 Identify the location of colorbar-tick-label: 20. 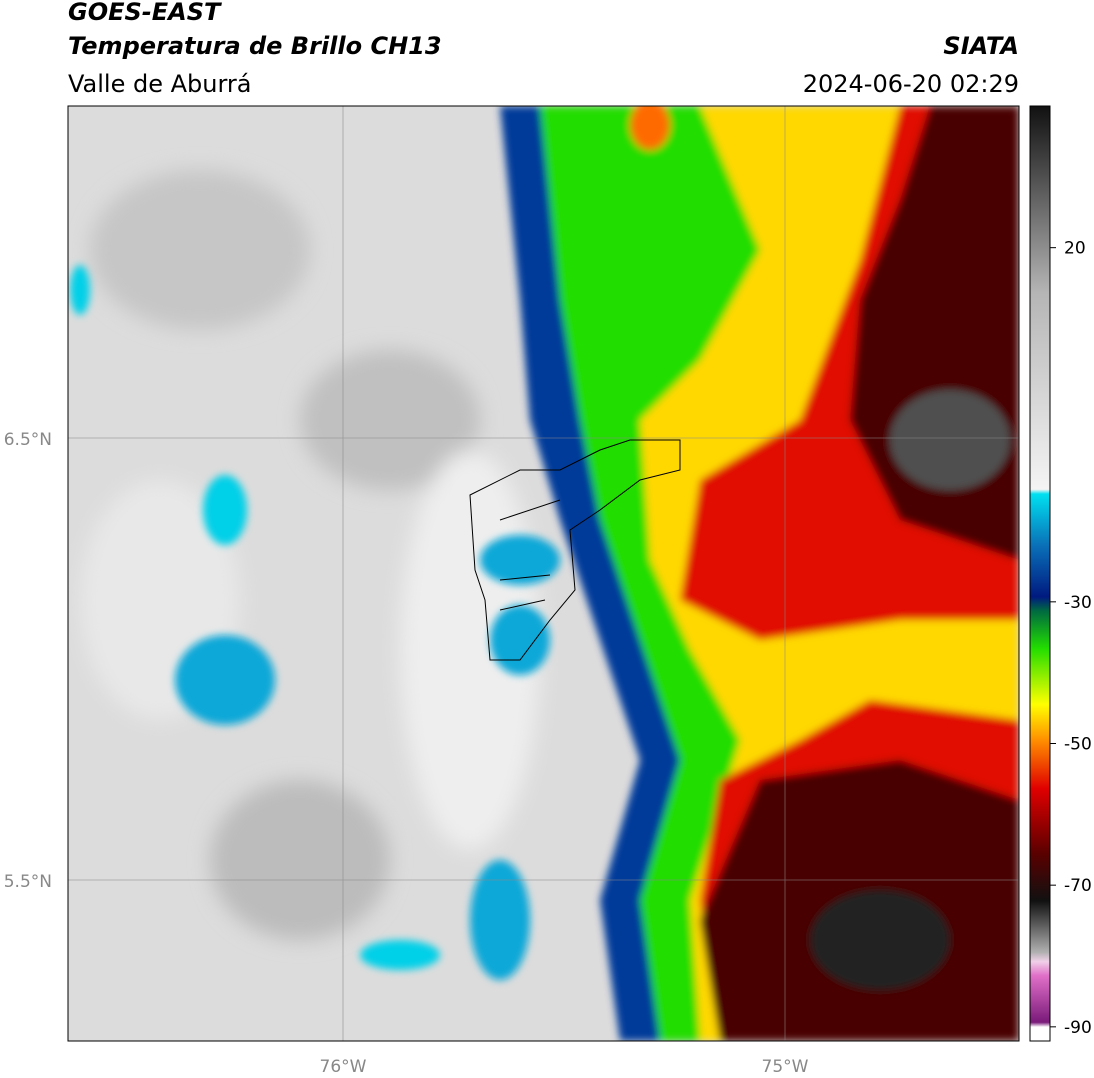
(1075, 249).